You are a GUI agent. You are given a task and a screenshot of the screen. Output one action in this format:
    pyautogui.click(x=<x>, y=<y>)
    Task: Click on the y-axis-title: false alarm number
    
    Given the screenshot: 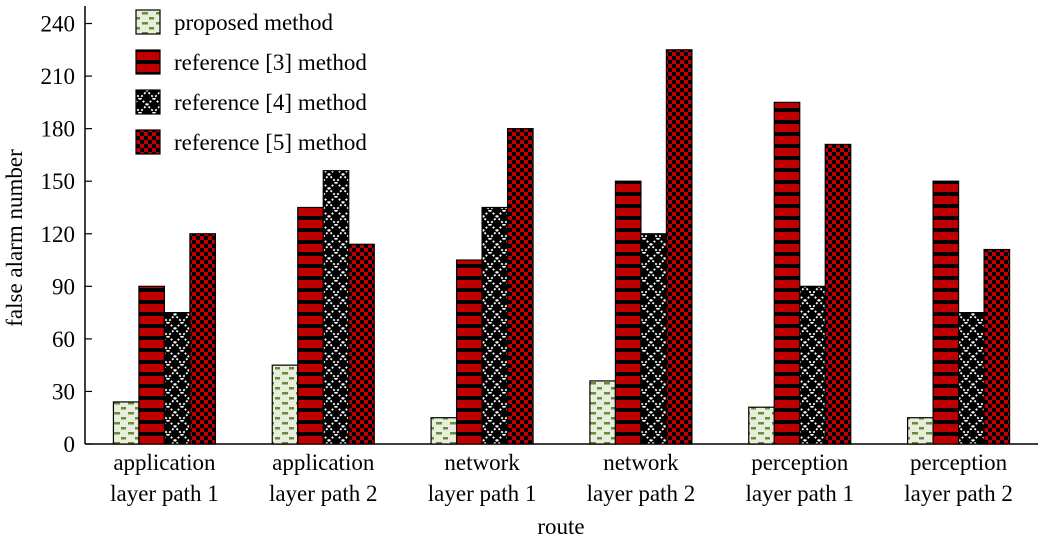 What is the action you would take?
    pyautogui.click(x=14, y=238)
    